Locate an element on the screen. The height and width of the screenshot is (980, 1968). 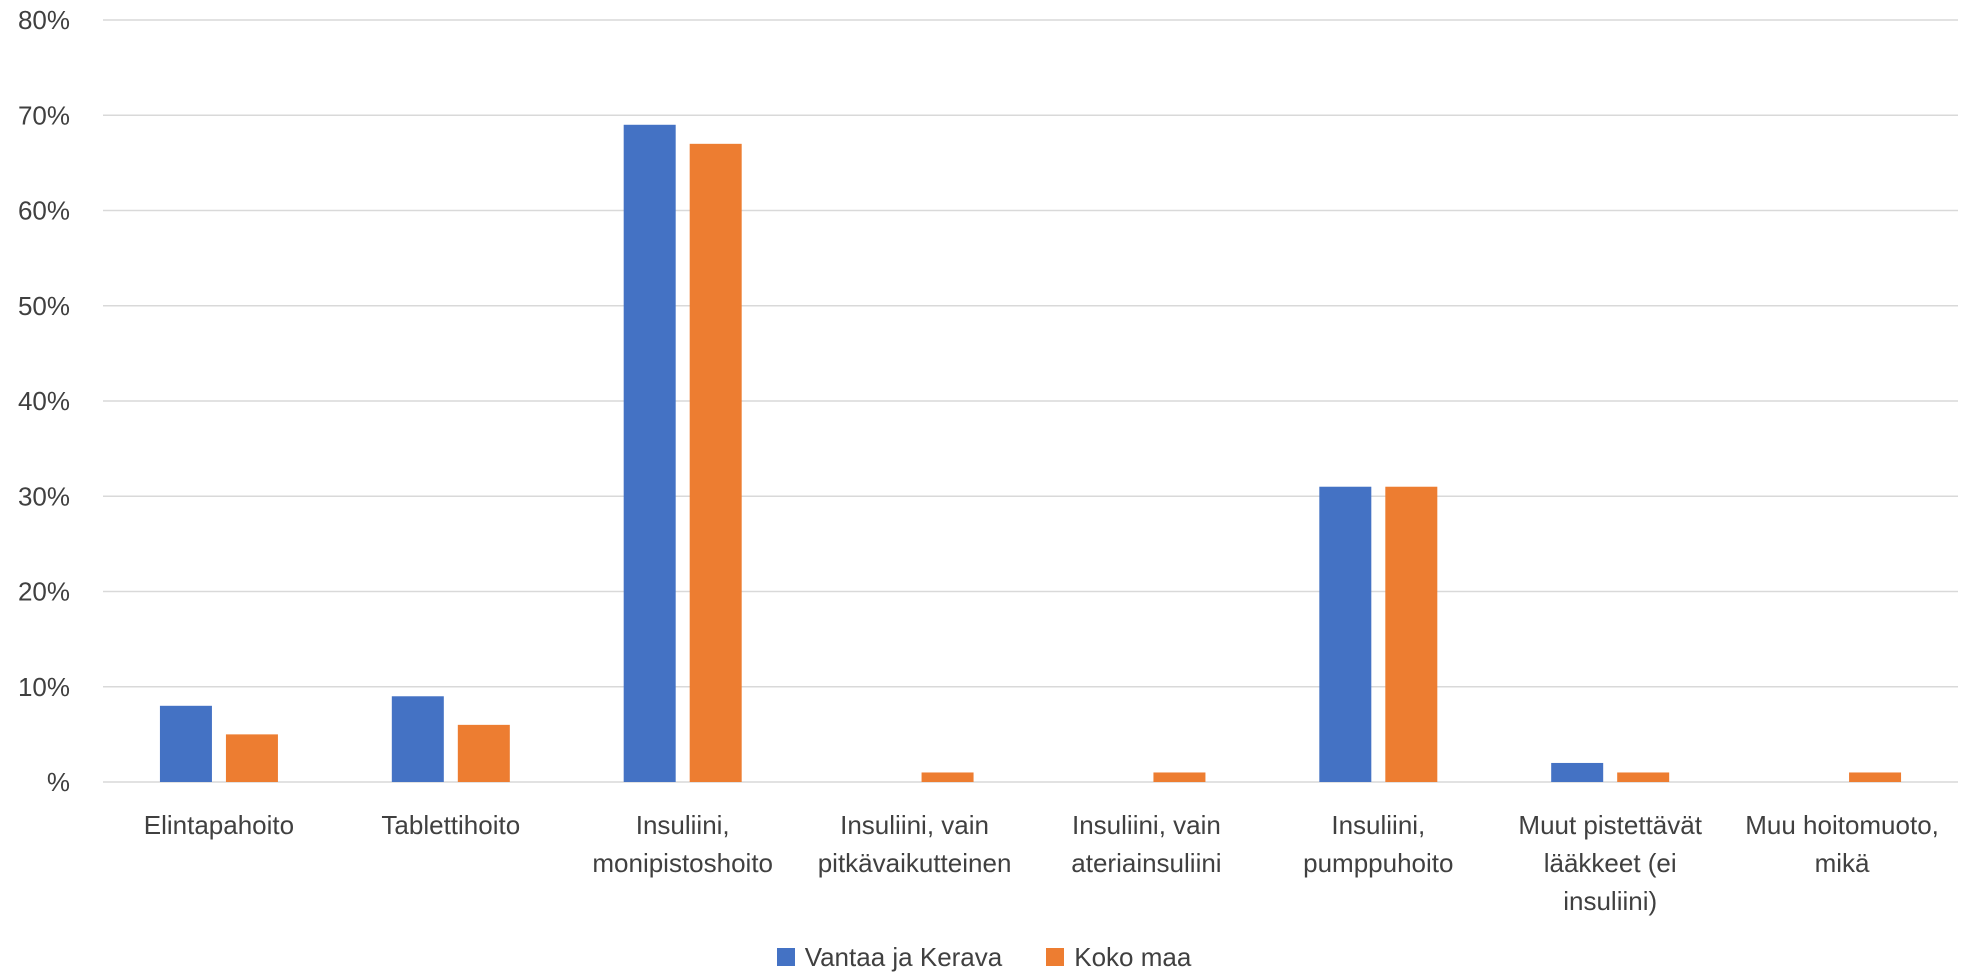
x-tick-label-insuliini-pumppuhoito: Insuliini, pumppuhoito is located at coordinates (1378, 844).